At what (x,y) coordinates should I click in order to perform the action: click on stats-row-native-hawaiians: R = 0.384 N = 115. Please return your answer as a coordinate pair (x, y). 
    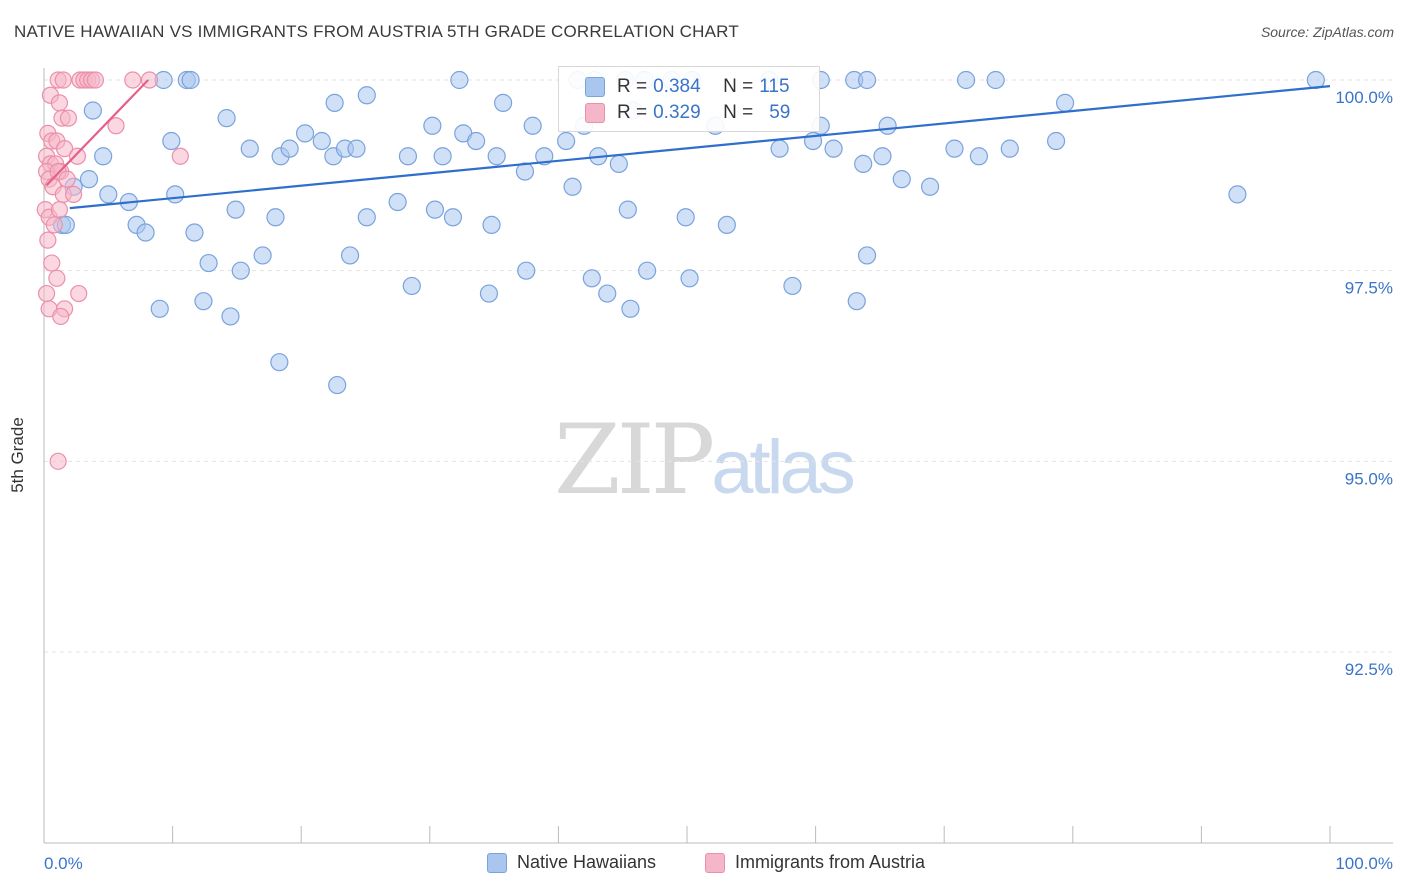
    Looking at the image, I should click on (687, 87).